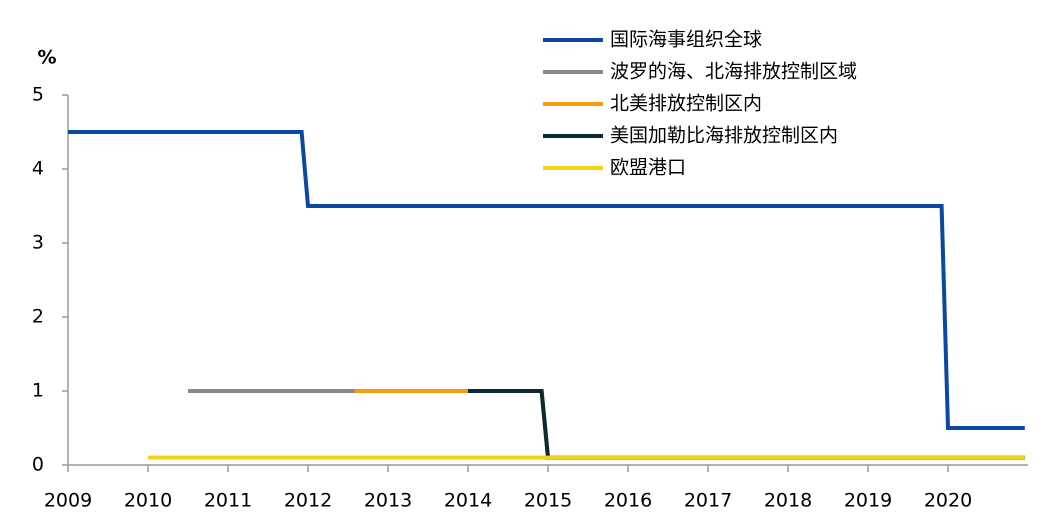  What do you see at coordinates (38, 95) in the screenshot?
I see `y-tick-label: 5` at bounding box center [38, 95].